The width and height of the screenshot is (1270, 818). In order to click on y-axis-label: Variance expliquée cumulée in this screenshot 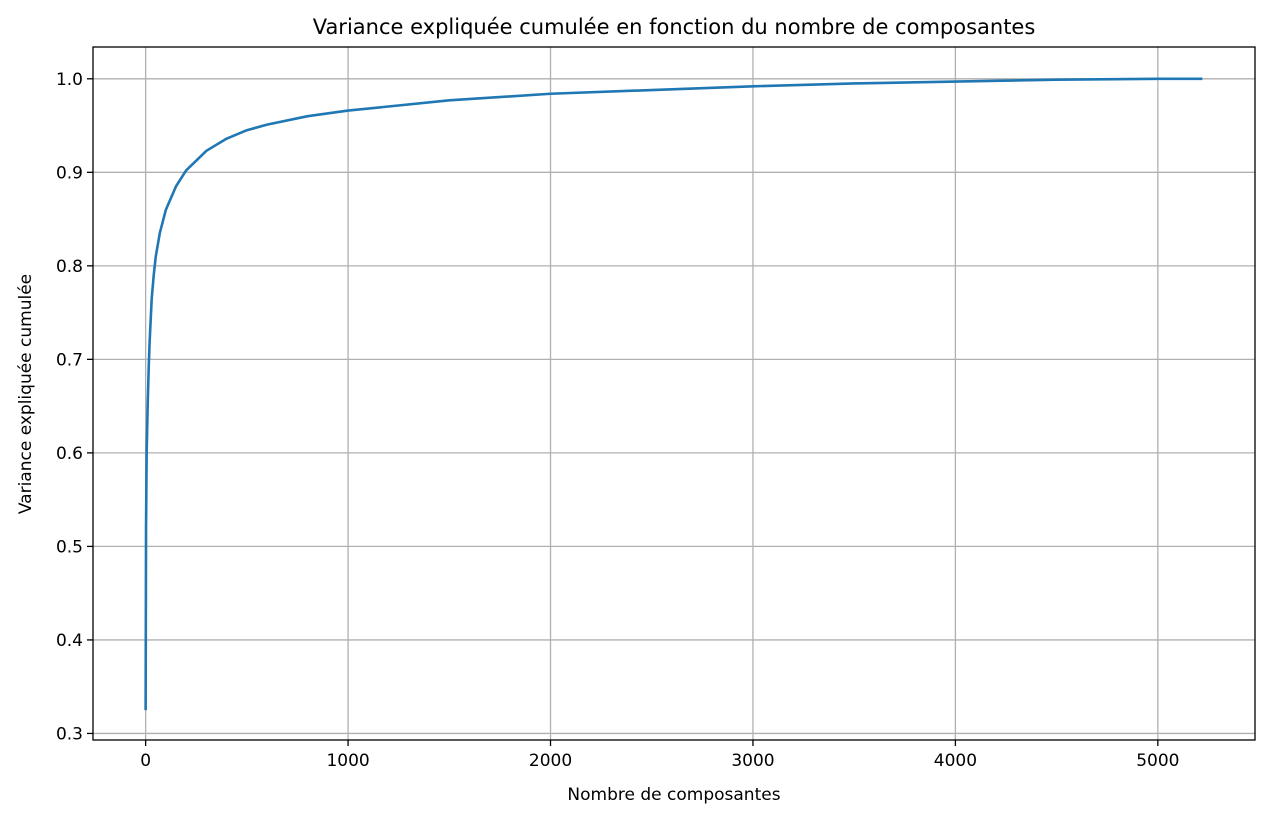, I will do `click(26, 394)`.